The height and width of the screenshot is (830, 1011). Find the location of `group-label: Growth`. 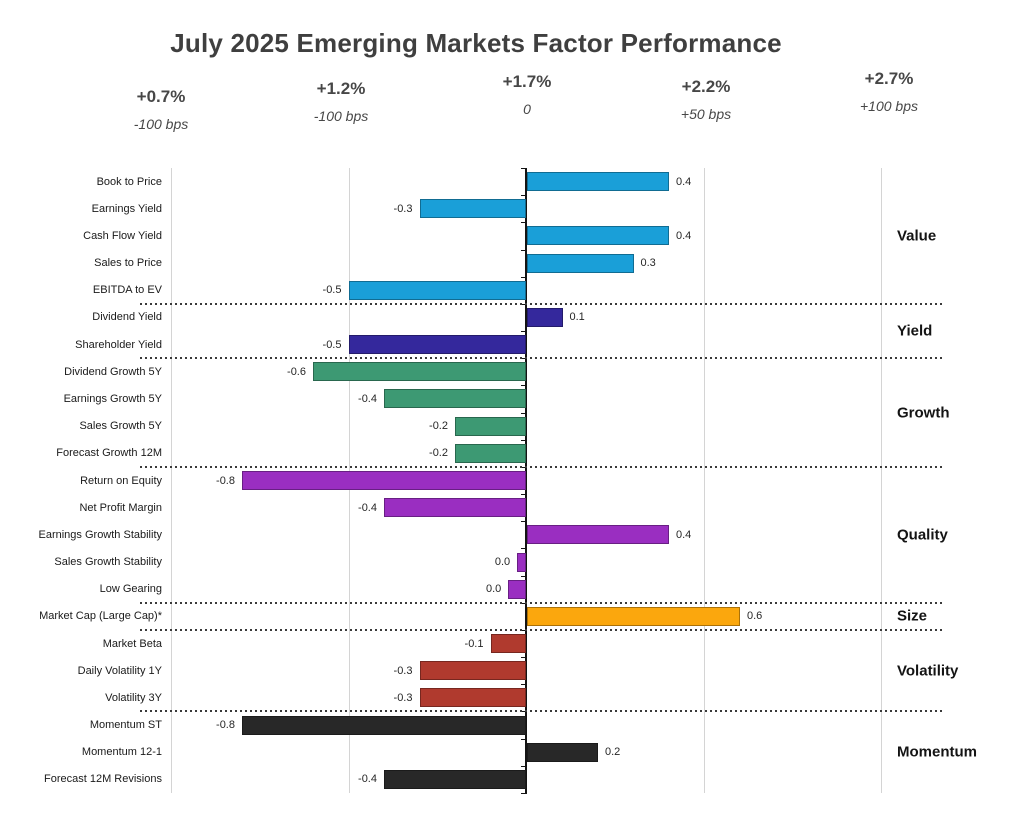

group-label: Growth is located at coordinates (923, 413).